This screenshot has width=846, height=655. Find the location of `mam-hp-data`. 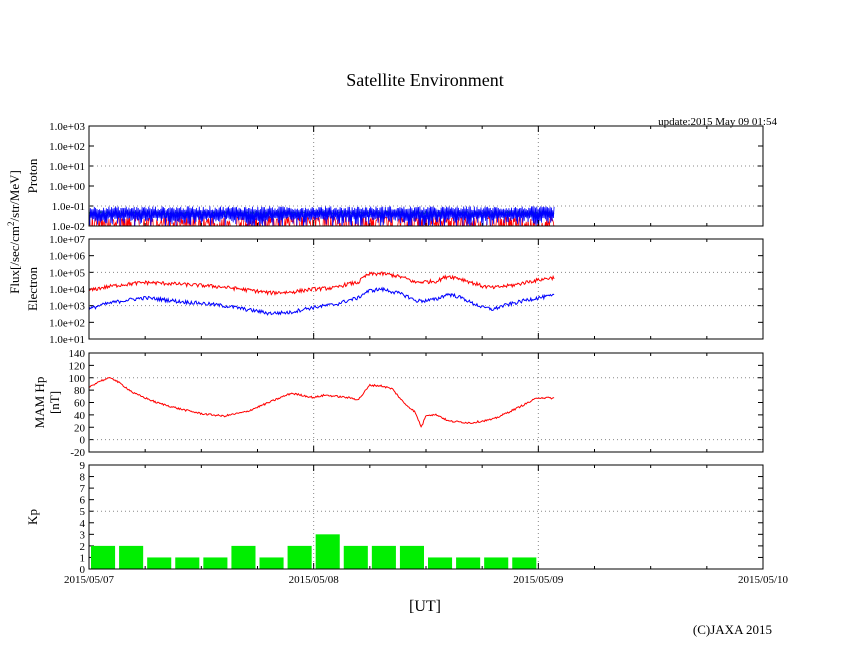

mam-hp-data is located at coordinates (322, 402).